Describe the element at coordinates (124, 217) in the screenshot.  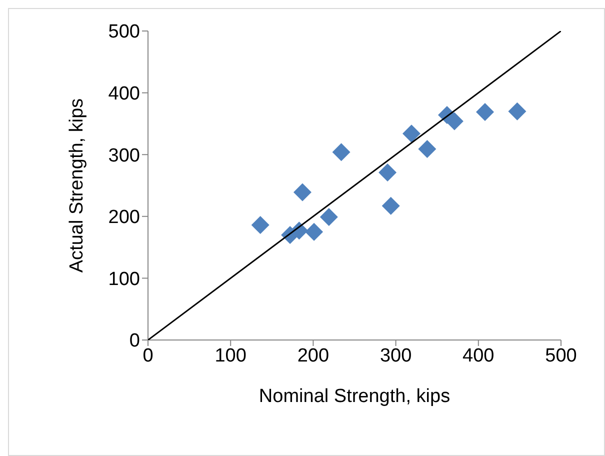
I see `y-tick-label: 200` at that location.